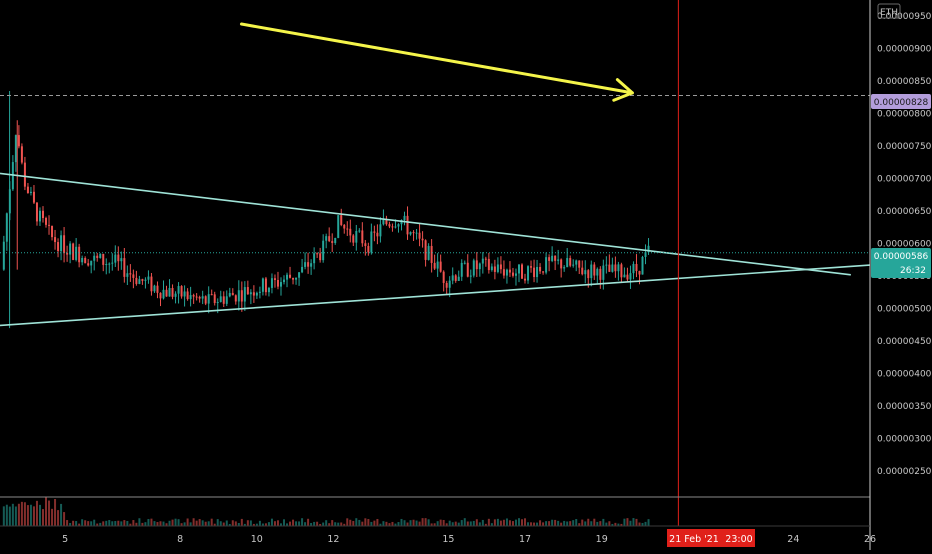  What do you see at coordinates (257, 539) in the screenshot?
I see `time-tick-label: 10` at bounding box center [257, 539].